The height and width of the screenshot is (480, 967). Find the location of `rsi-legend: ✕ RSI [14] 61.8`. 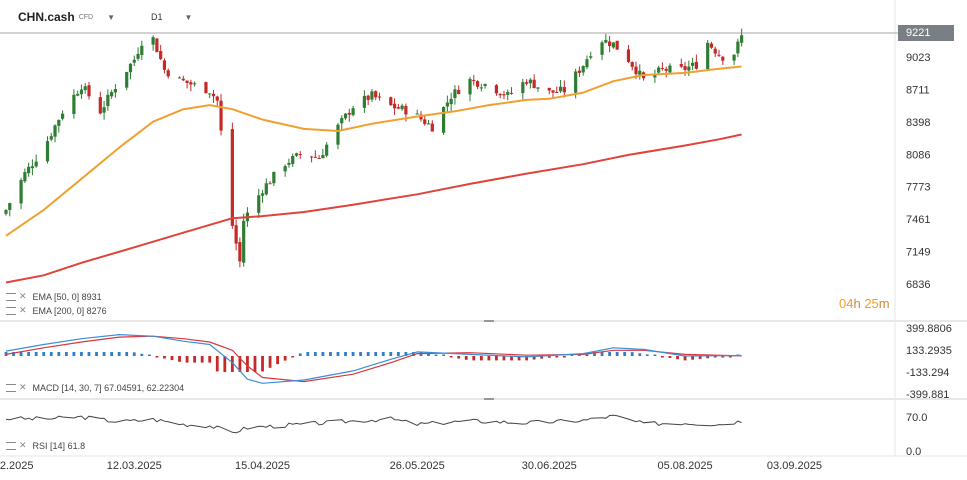

rsi-legend: ✕ RSI [14] 61.8 is located at coordinates (45, 445).